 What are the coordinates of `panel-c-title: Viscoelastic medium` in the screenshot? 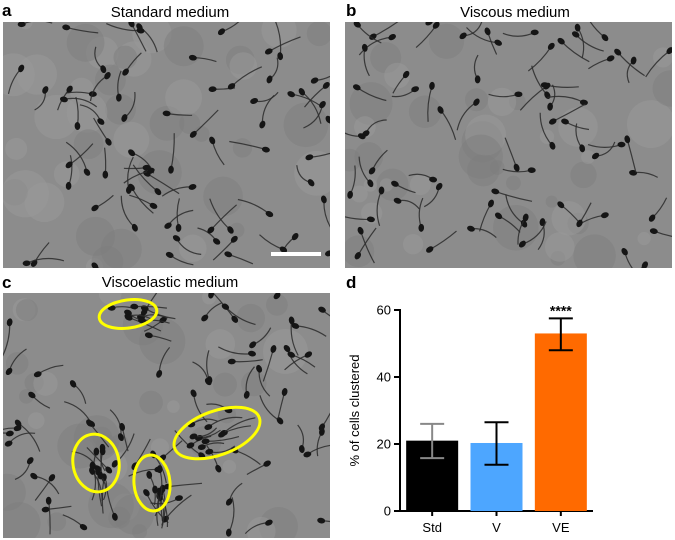 It's located at (170, 282).